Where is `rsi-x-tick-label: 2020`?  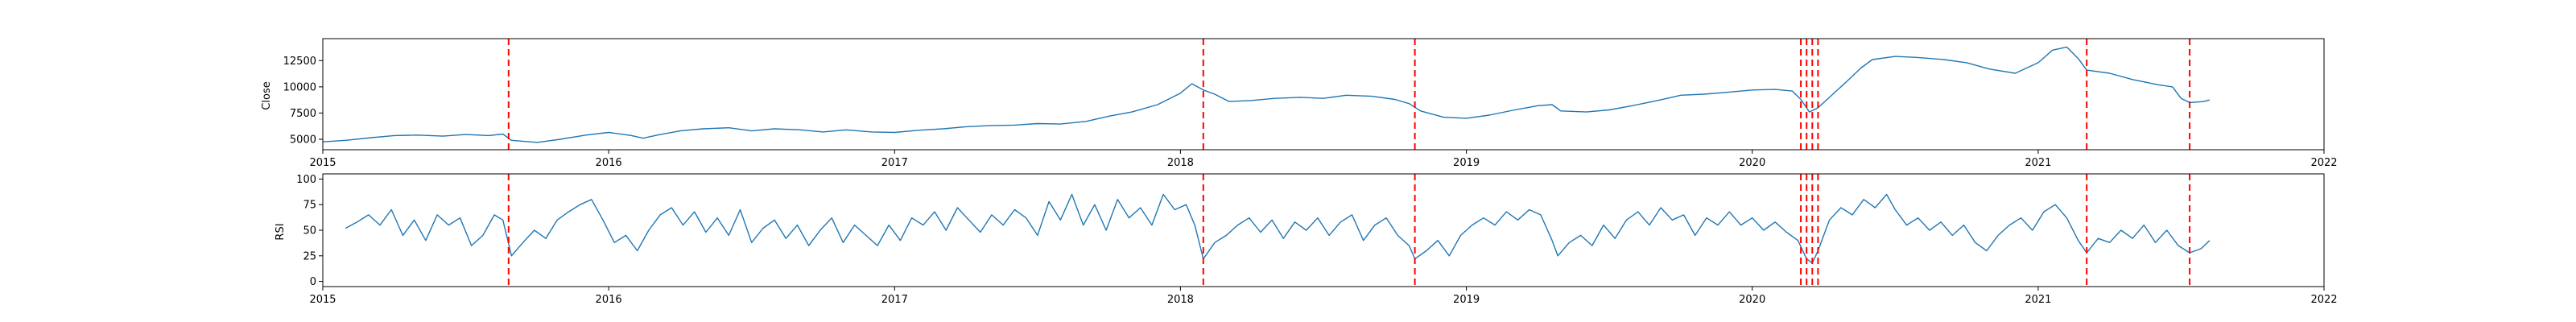 rsi-x-tick-label: 2020 is located at coordinates (1752, 300).